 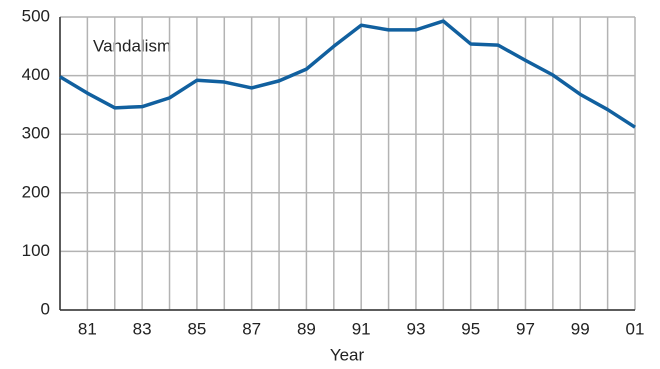 I want to click on x-tick-label: 95, so click(x=470, y=328).